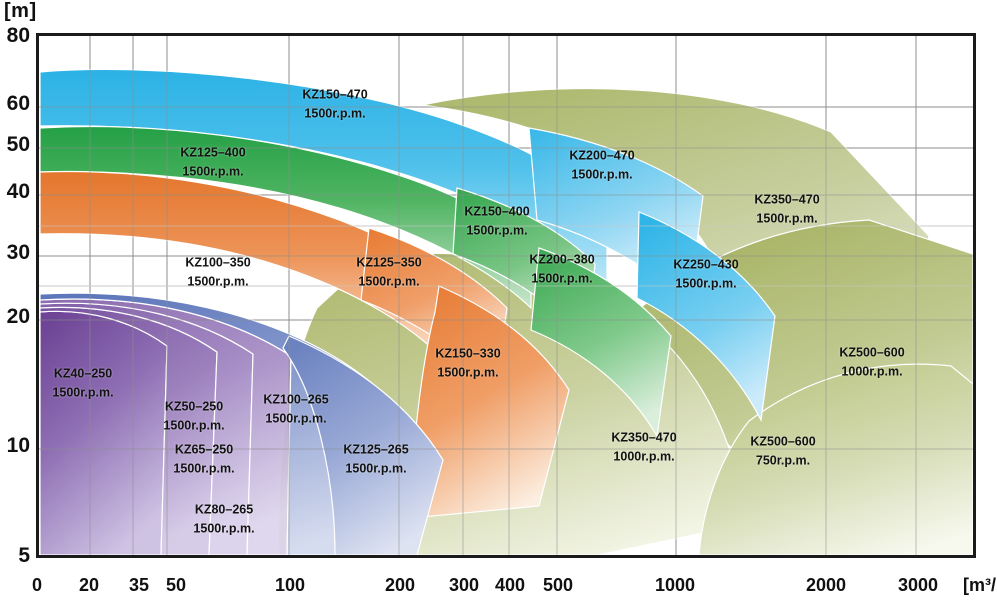 Image resolution: width=997 pixels, height=600 pixels. What do you see at coordinates (18, 252) in the screenshot?
I see `y-tick-label: 30` at bounding box center [18, 252].